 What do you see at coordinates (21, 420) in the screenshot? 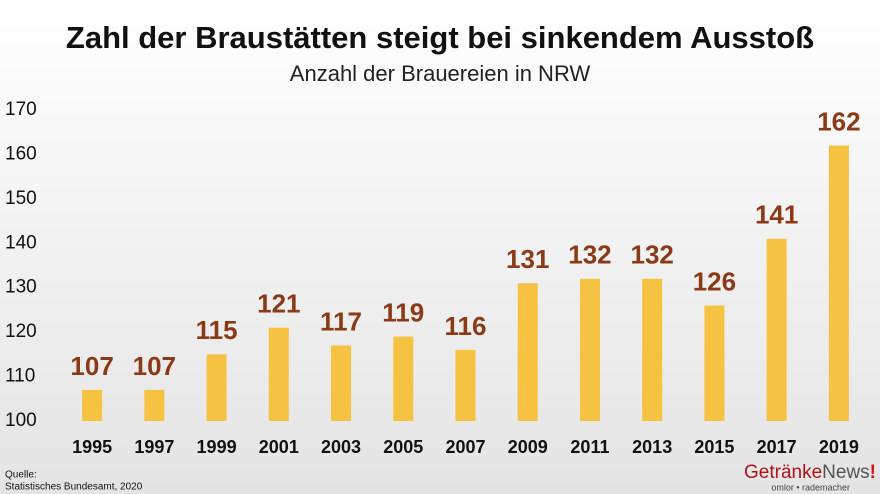
I see `y-tick-label: 100` at bounding box center [21, 420].